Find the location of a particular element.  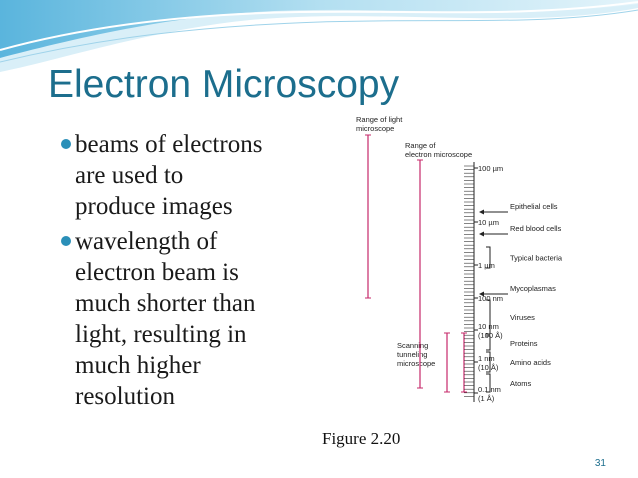

object-label: Atoms is located at coordinates (521, 383).